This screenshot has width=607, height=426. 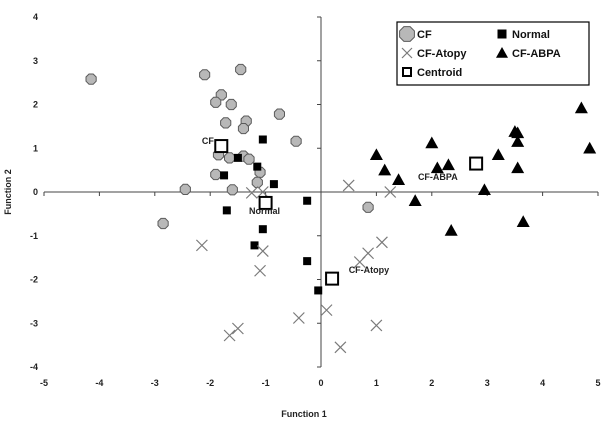 What do you see at coordinates (407, 34) in the screenshot?
I see `legend-marker-cf` at bounding box center [407, 34].